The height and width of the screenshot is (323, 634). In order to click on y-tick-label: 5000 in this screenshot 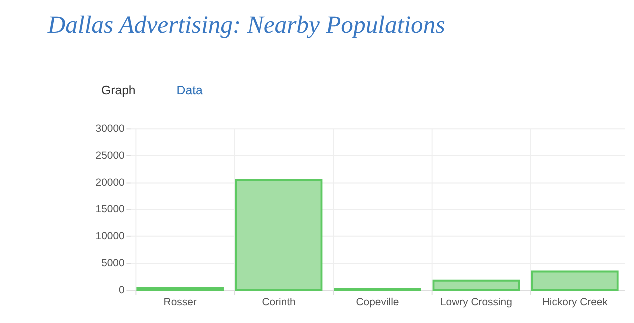, I will do `click(113, 264)`.